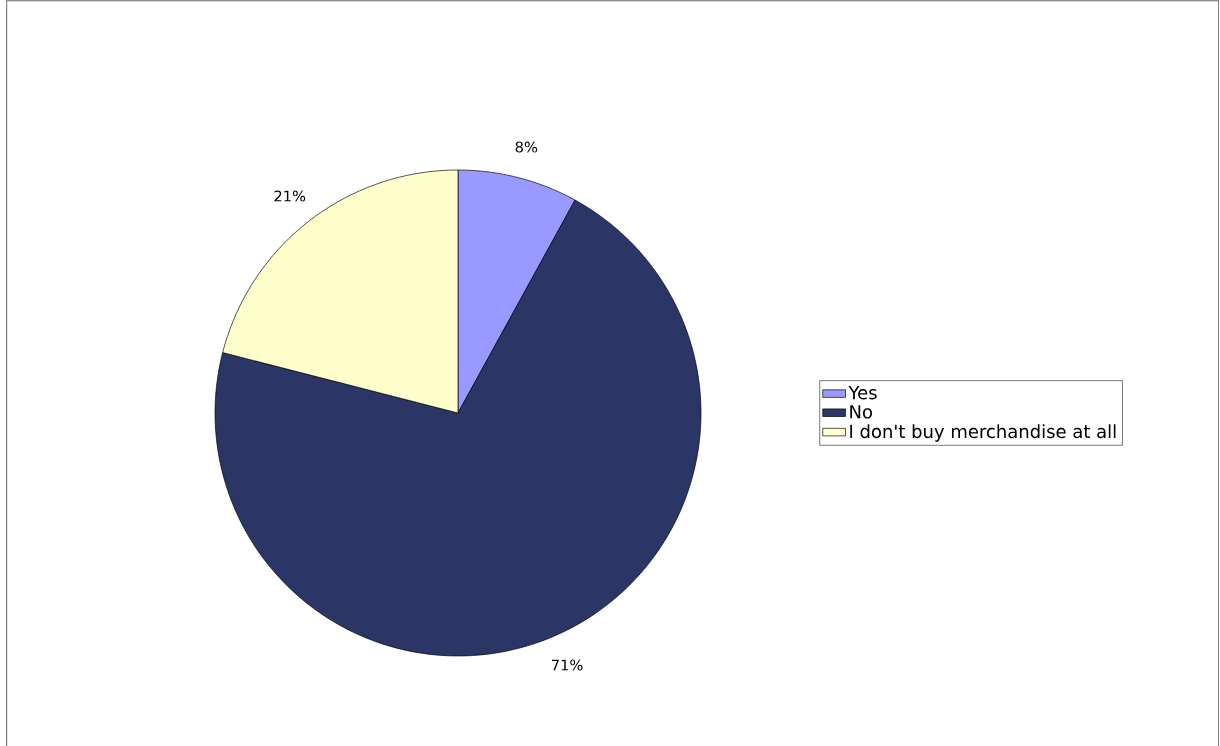 Image resolution: width=1220 pixels, height=746 pixels. What do you see at coordinates (861, 412) in the screenshot?
I see `legend-label: No` at bounding box center [861, 412].